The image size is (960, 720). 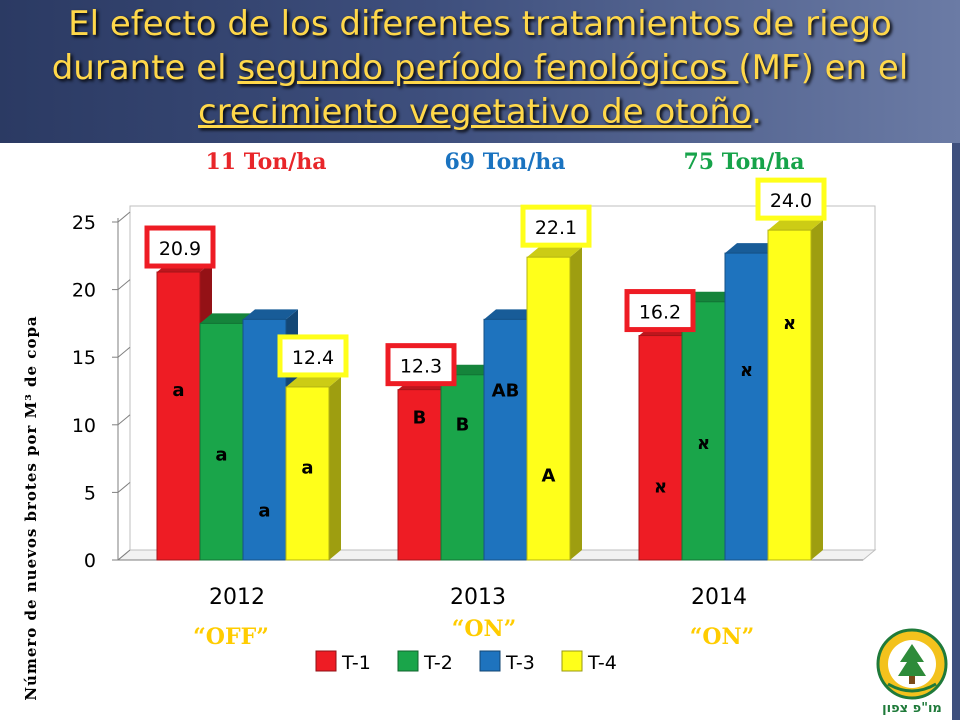 I want to click on yield-label: 11 Ton/ha, so click(x=265, y=162).